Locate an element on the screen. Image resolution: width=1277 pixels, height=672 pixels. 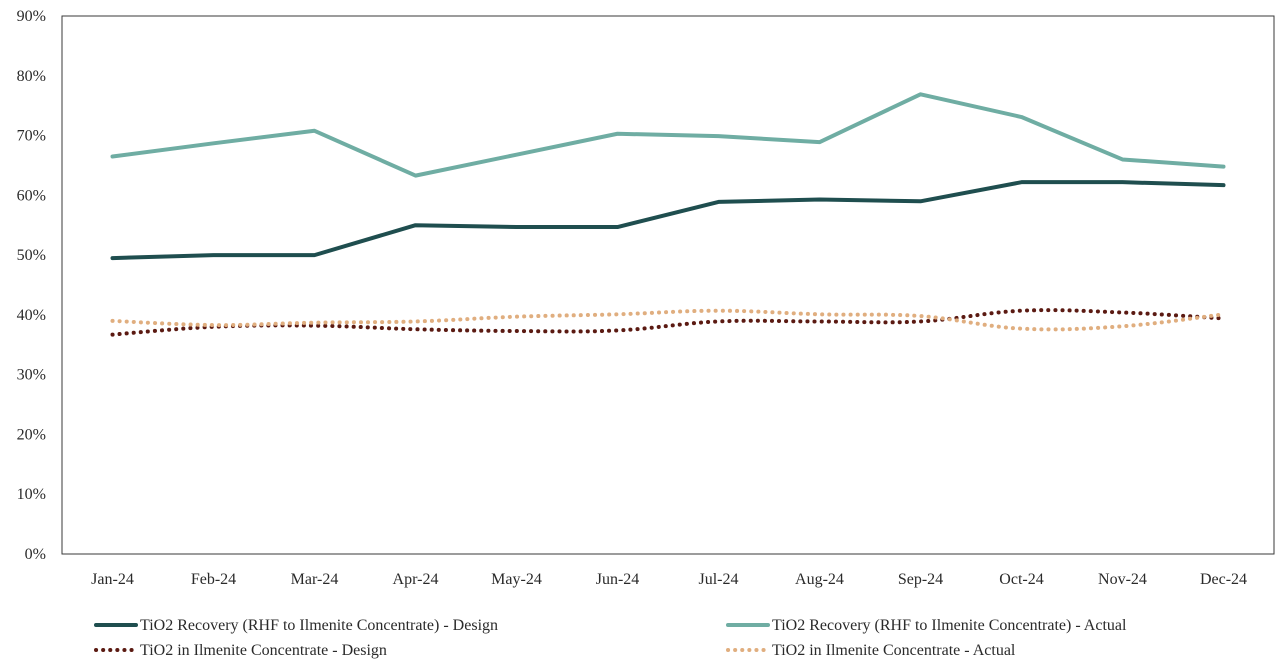
legend-label-3: TiO2 in Ilmenite Concentrate - Design is located at coordinates (263, 650).